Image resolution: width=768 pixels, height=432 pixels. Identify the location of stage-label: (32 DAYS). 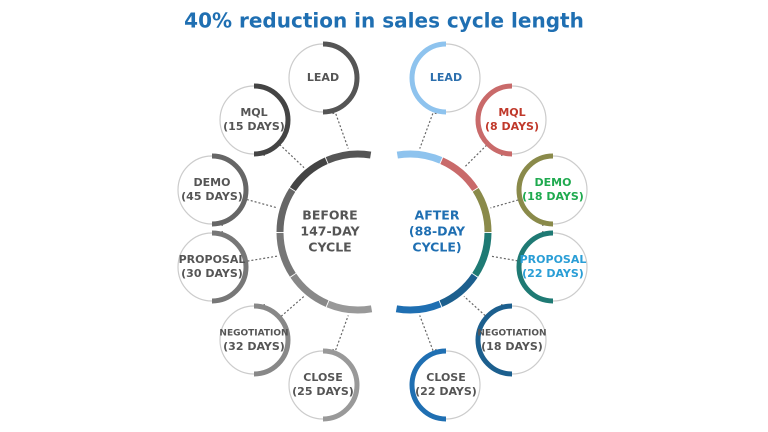
(254, 346).